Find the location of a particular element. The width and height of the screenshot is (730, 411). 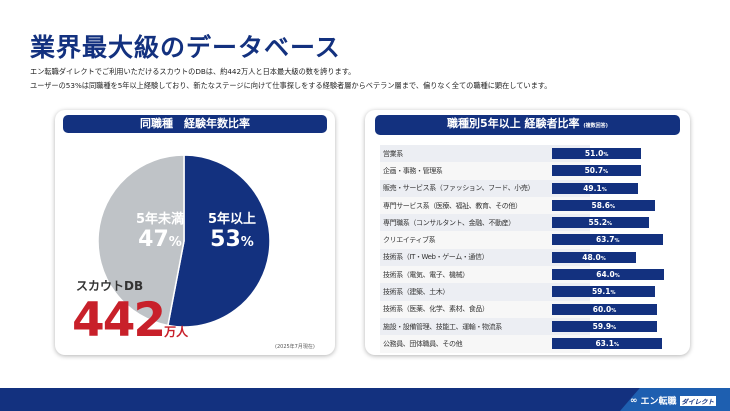

pie-label-under-5: 5年未満 47% is located at coordinates (160, 230).